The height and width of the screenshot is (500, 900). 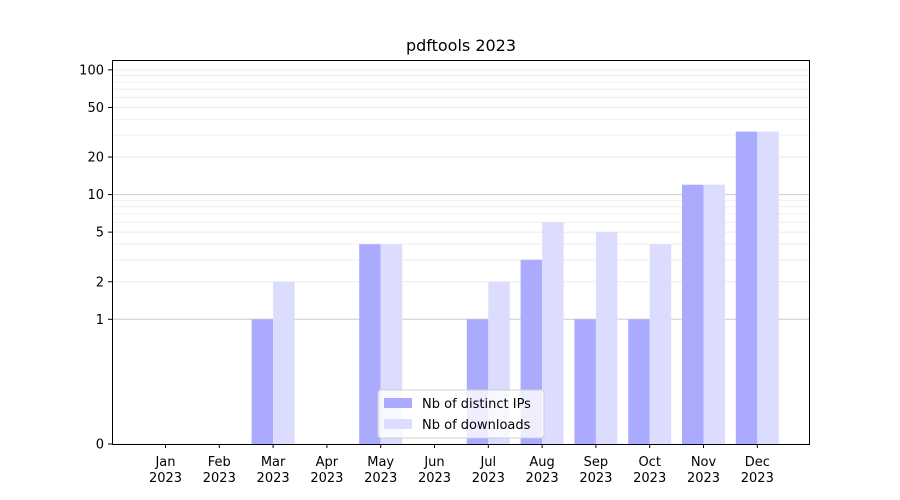 What do you see at coordinates (95, 108) in the screenshot?
I see `y-tick-label: 50` at bounding box center [95, 108].